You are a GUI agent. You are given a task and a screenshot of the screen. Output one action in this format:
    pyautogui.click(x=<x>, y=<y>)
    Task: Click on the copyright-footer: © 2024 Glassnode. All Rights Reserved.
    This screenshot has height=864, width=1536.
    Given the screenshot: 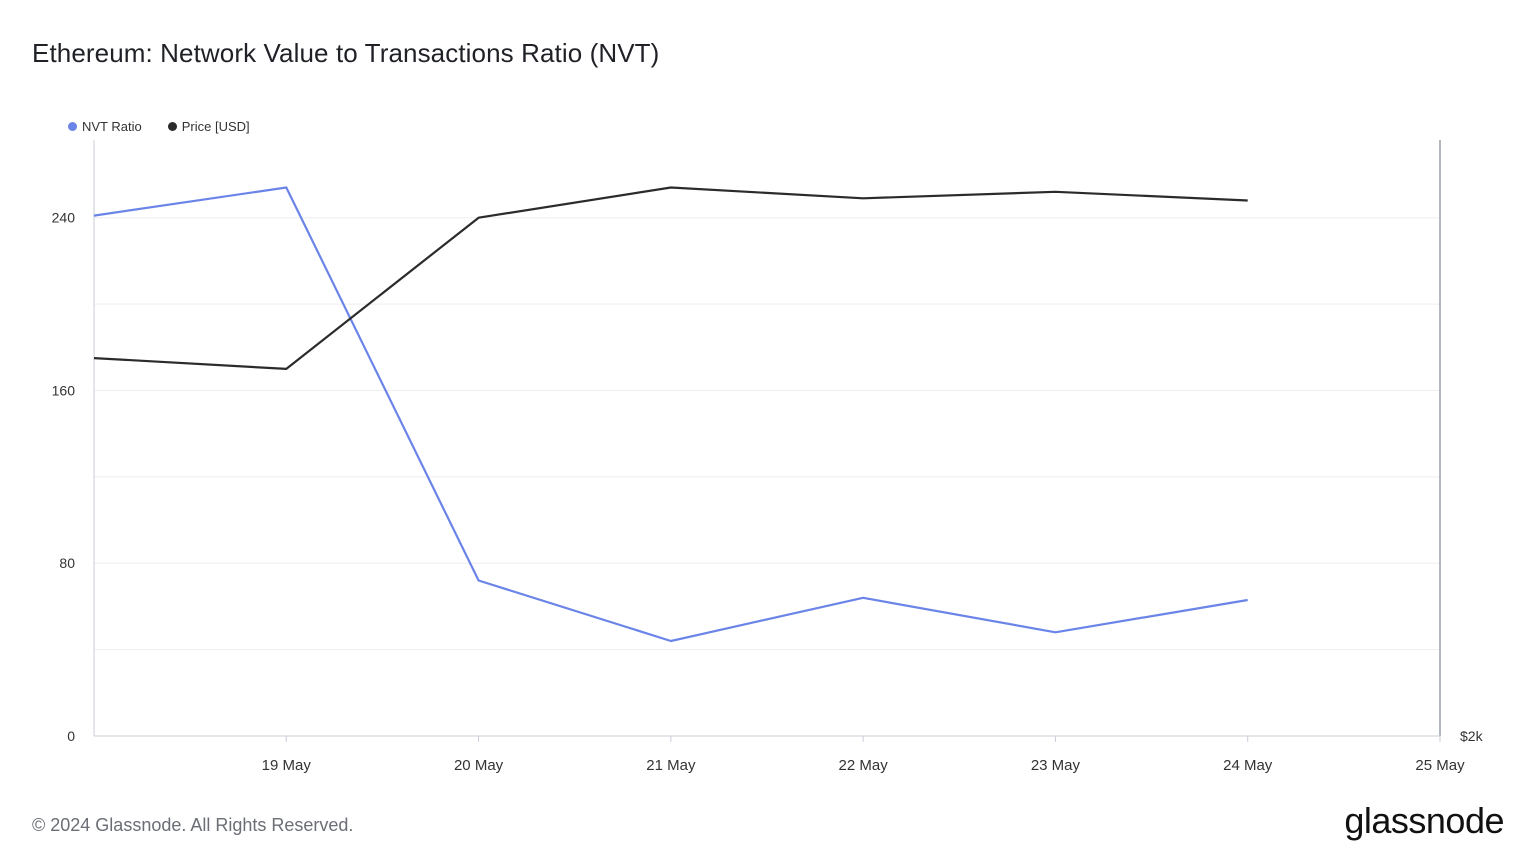 What is the action you would take?
    pyautogui.click(x=193, y=825)
    